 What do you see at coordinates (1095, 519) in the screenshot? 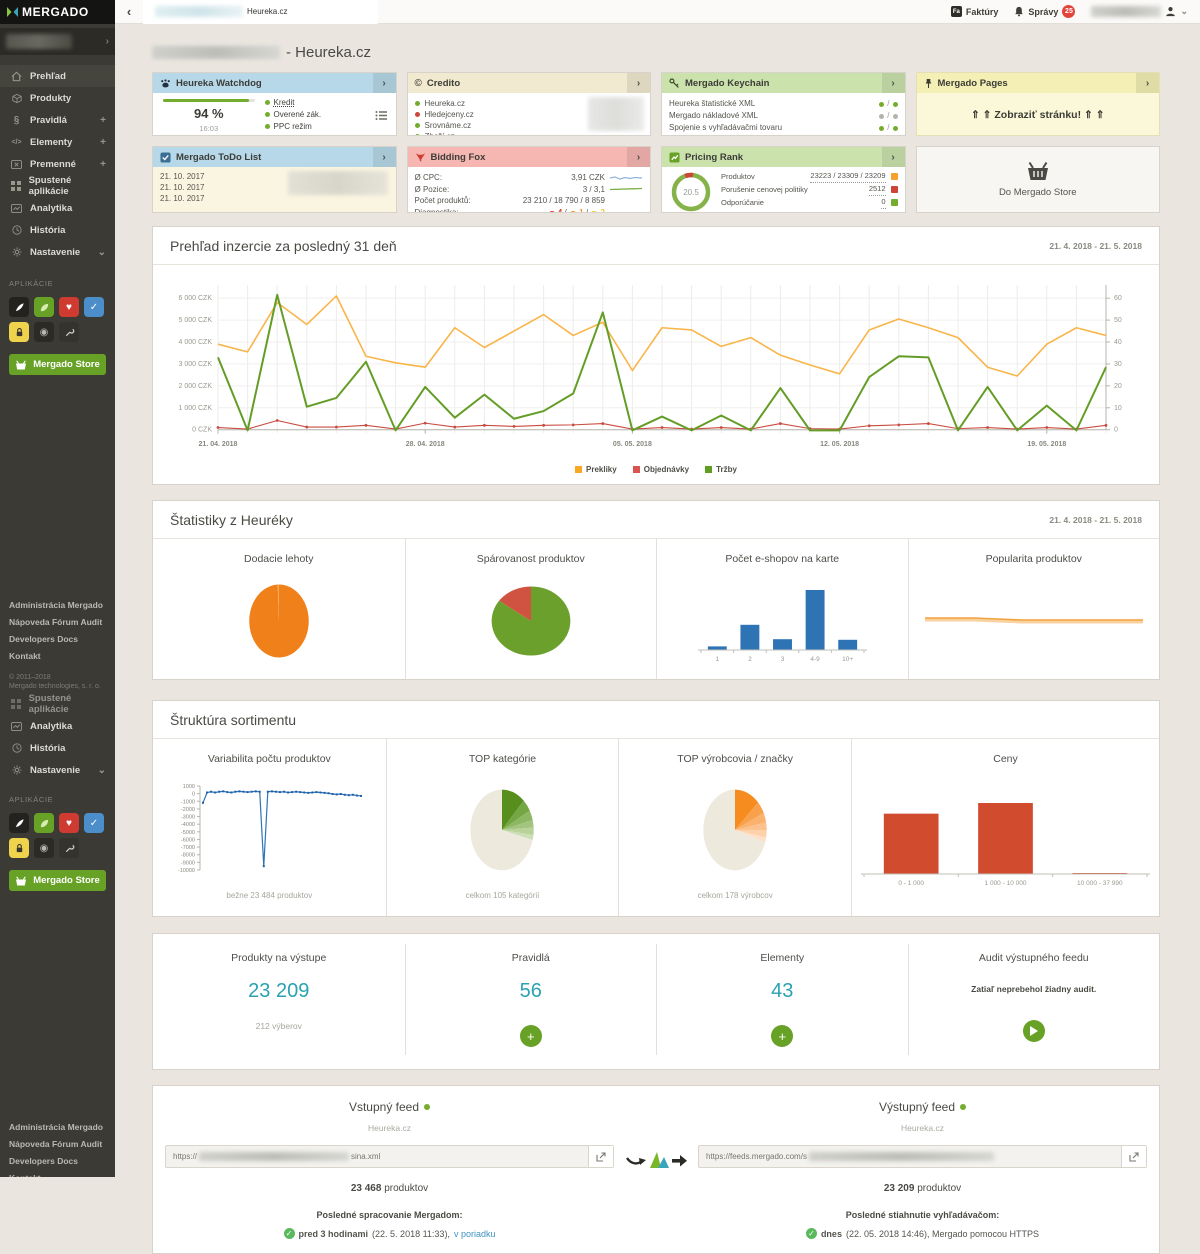
I see `date-range: 21. 4. 2018 - 21. 5. 2018` at bounding box center [1095, 519].